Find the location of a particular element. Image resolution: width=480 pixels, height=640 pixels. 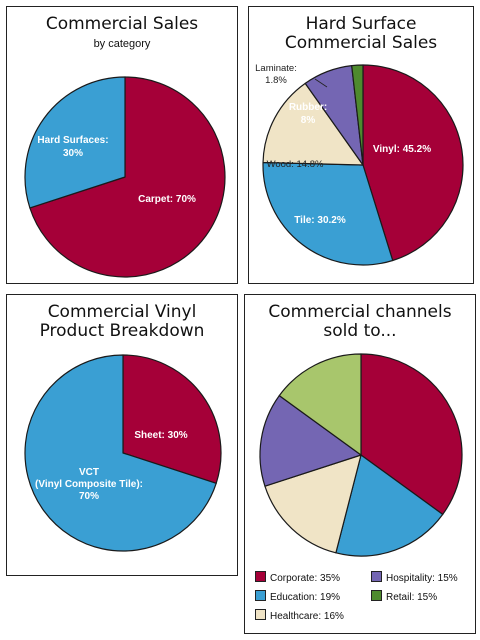

pie-slice-hard-surfaces is located at coordinates (75, 142).